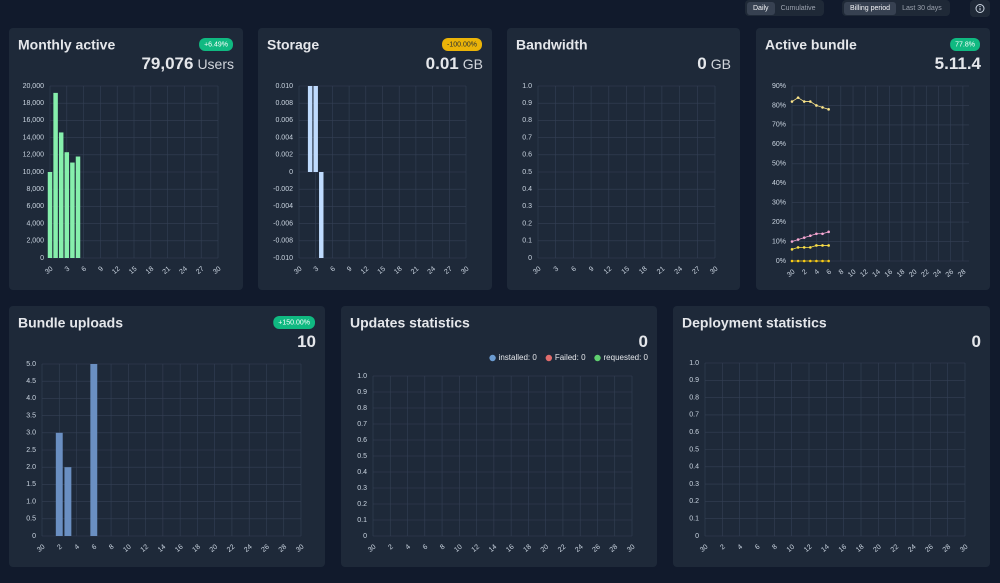  Describe the element at coordinates (527, 223) in the screenshot. I see `y-tick-label: 0.2` at that location.